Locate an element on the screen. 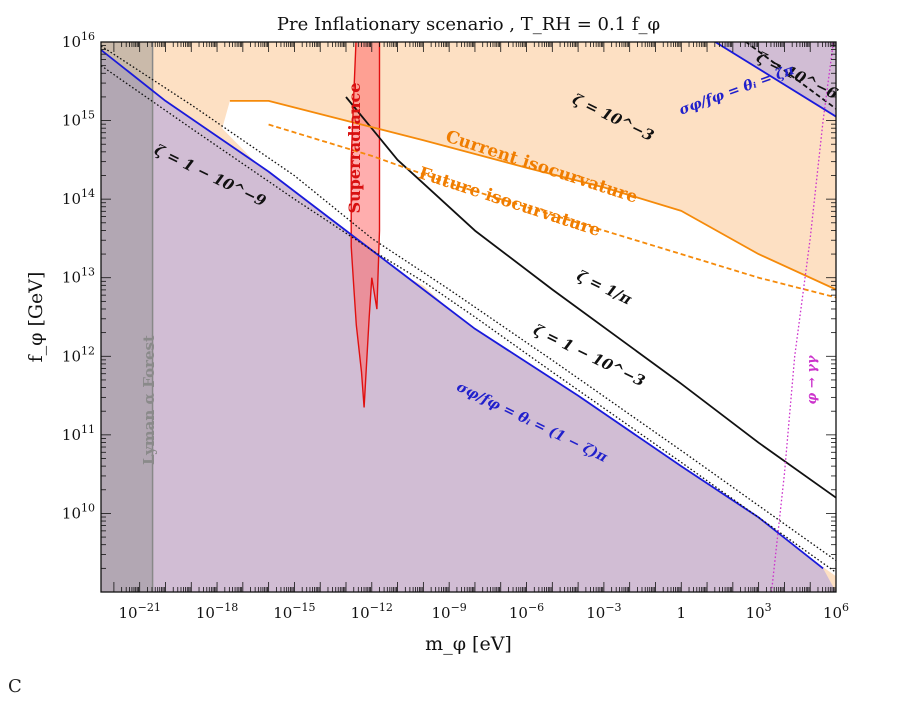  x-tick-label: 10⁻⁶ is located at coordinates (526, 611).